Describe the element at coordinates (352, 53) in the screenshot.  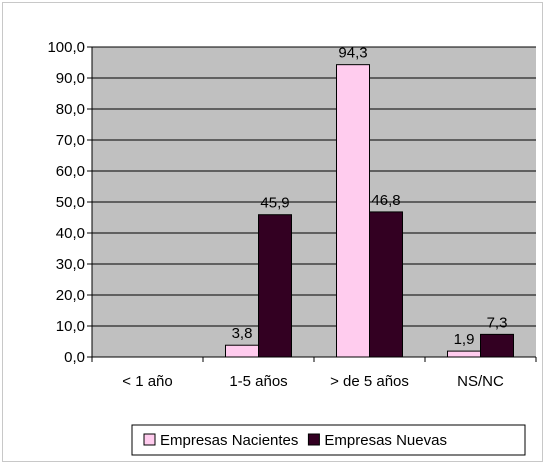
I see `data-label: 94,3` at that location.